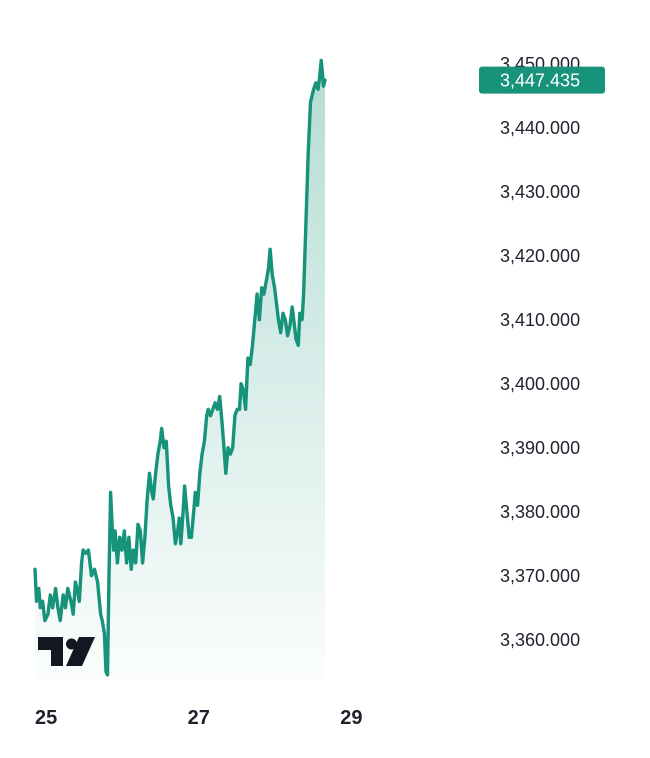 This screenshot has width=650, height=758. What do you see at coordinates (540, 576) in the screenshot?
I see `y-tick-label: 3,370.000` at bounding box center [540, 576].